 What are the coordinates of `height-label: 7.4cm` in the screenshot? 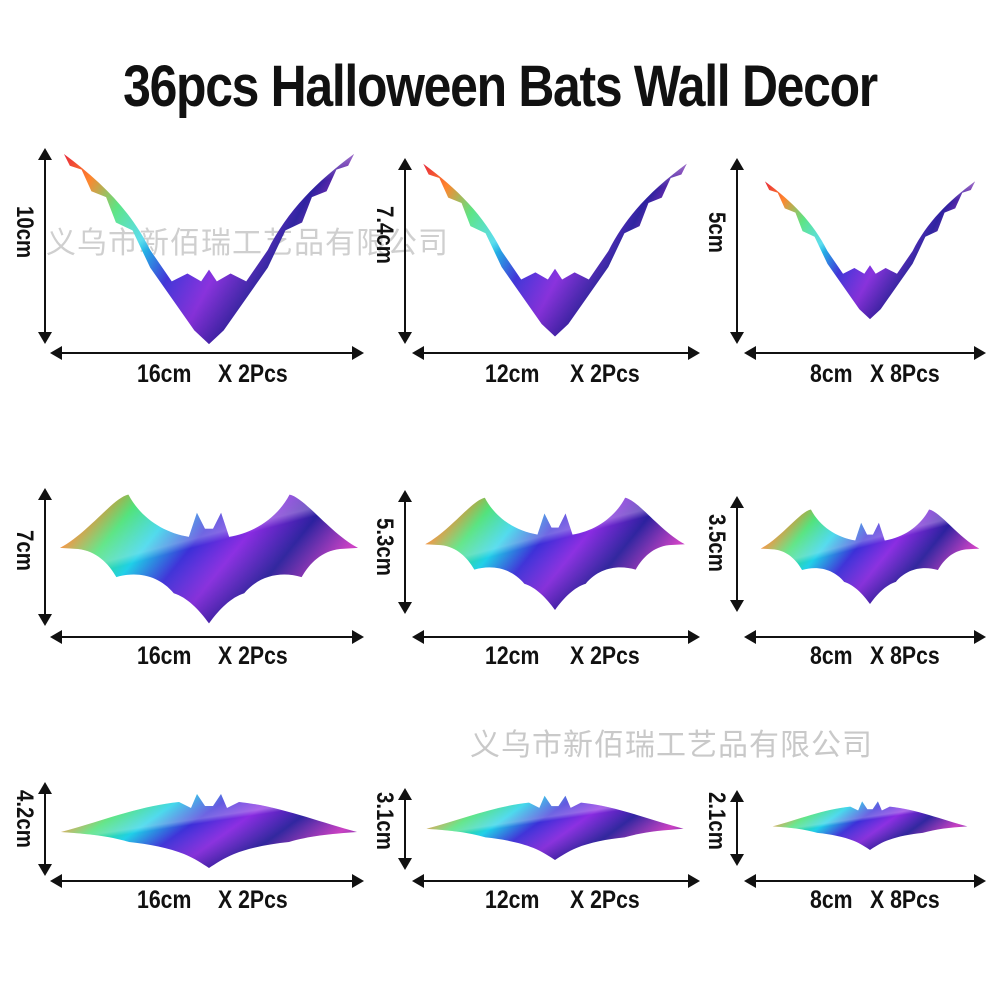 It's located at (384, 235).